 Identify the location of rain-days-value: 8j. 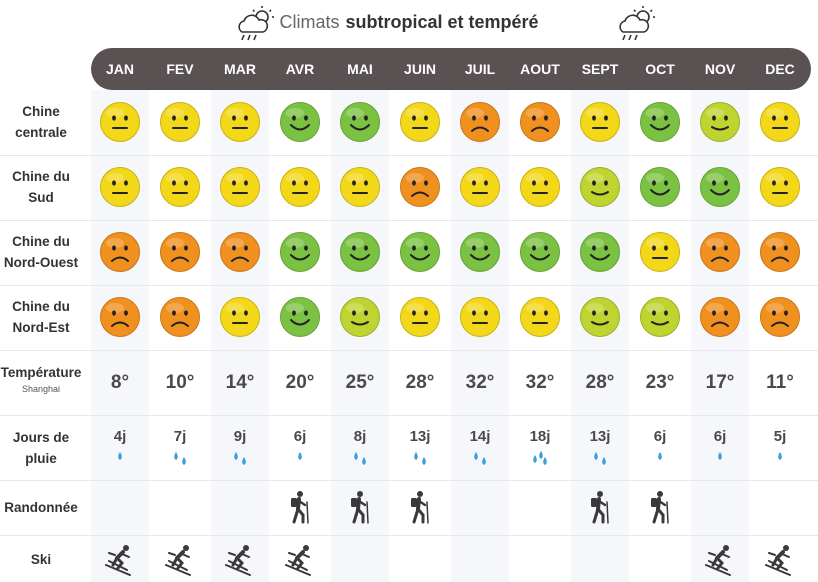
(360, 436).